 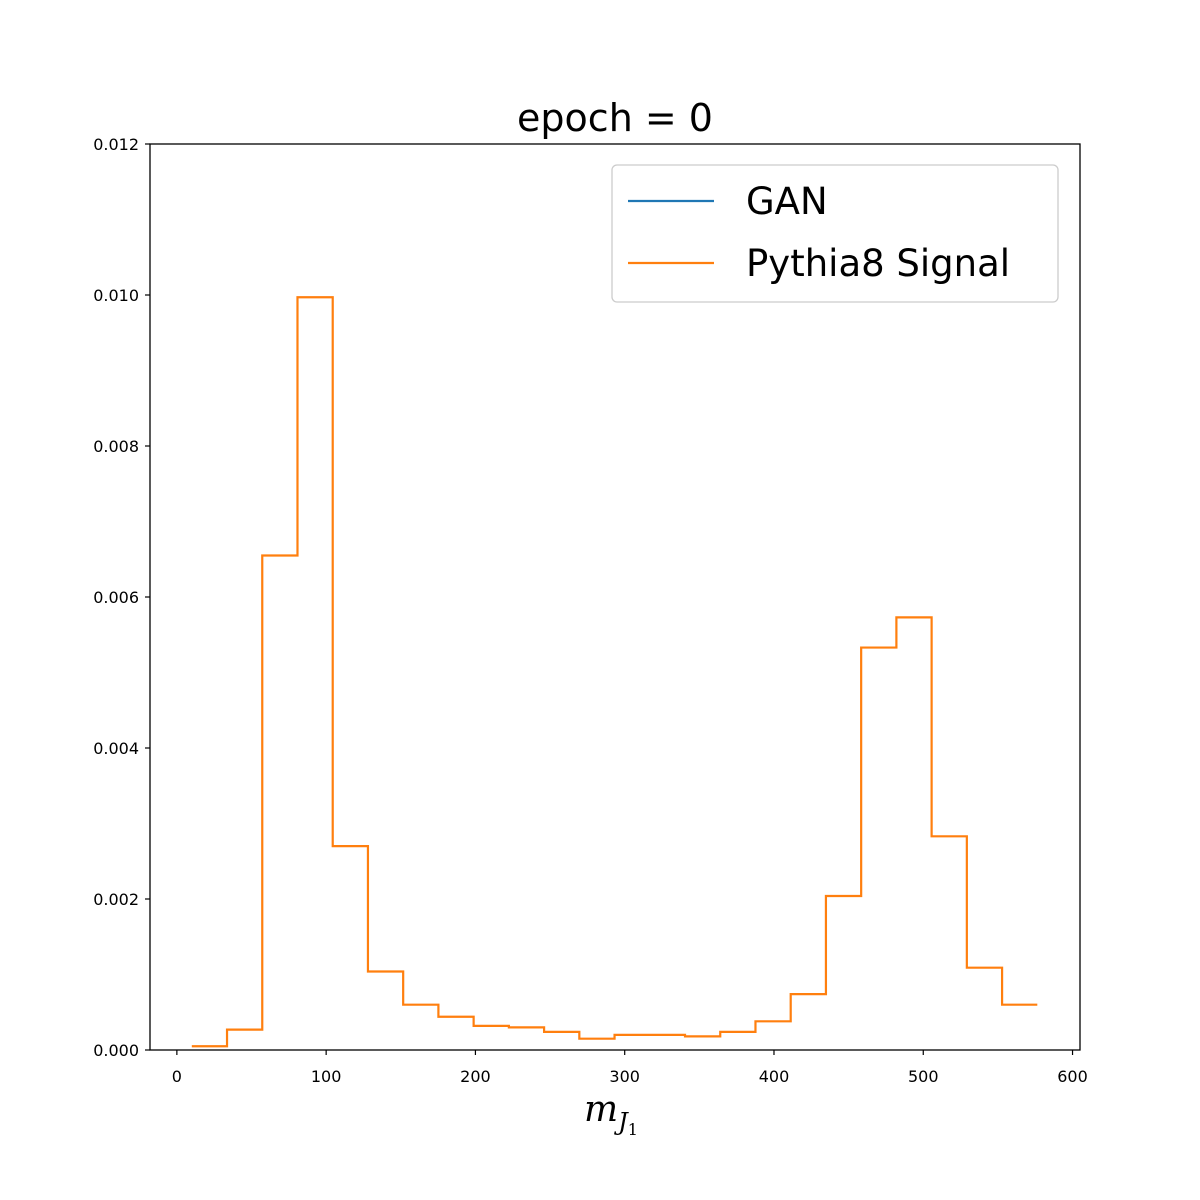 I want to click on x-tick-label-0: 0, so click(x=177, y=1076).